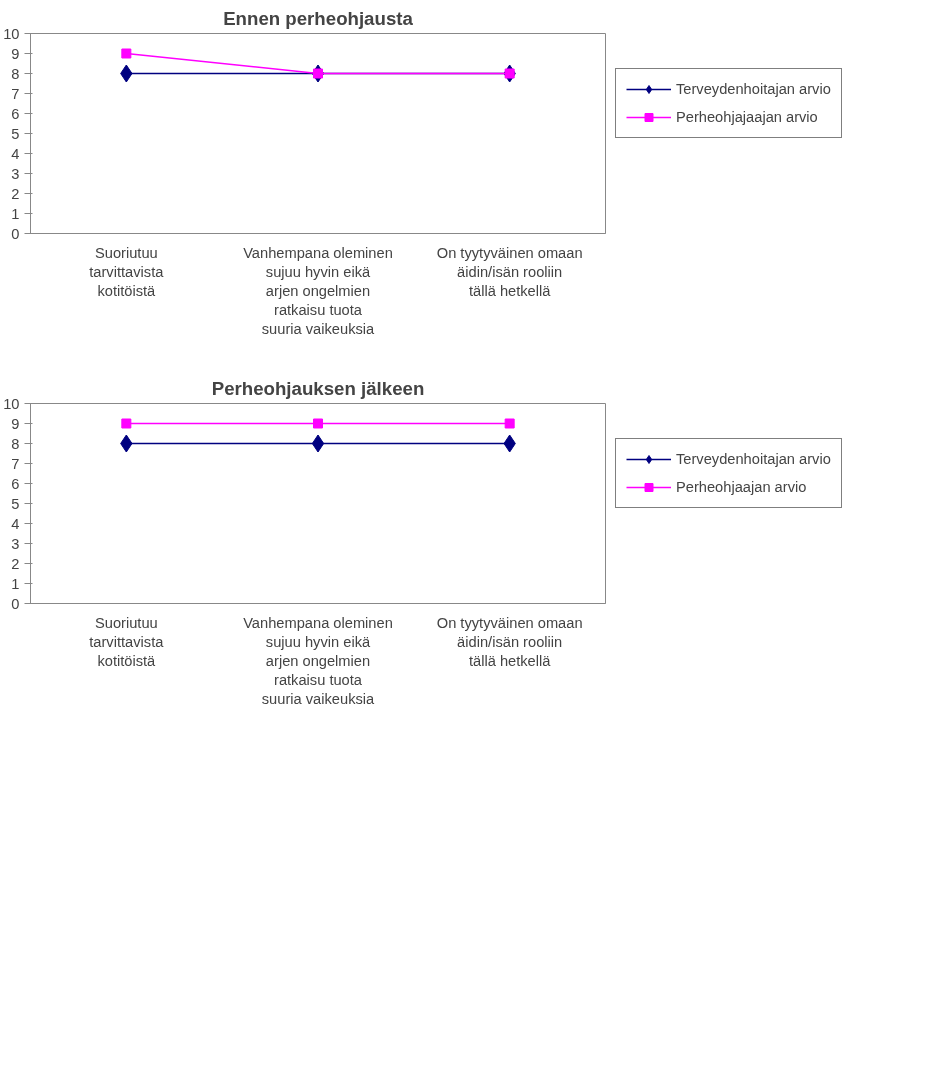 This screenshot has height=1074, width=947. What do you see at coordinates (747, 117) in the screenshot?
I see `legend-label: Perheohjajaajan arvio` at bounding box center [747, 117].